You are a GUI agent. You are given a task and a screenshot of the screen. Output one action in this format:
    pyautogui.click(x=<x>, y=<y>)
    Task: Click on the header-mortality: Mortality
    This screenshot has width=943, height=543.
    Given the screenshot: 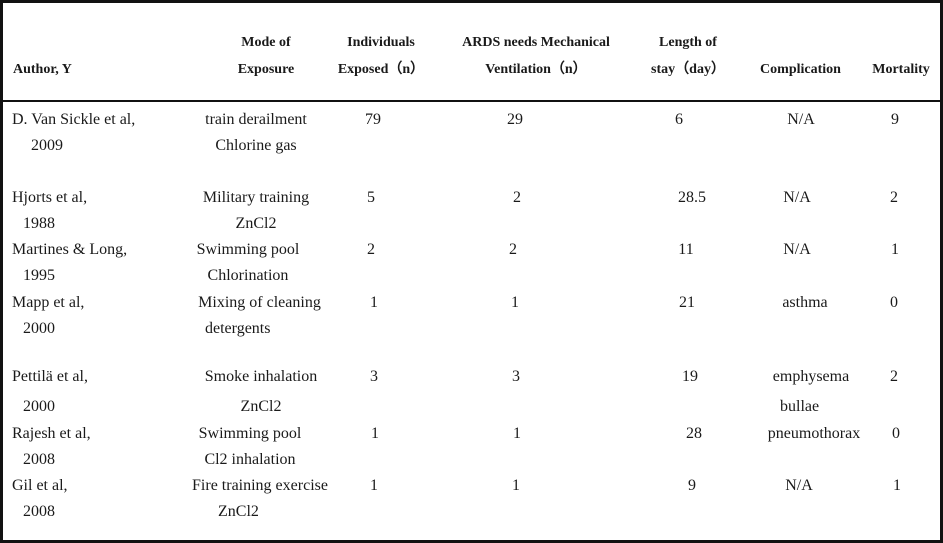 What is the action you would take?
    pyautogui.click(x=901, y=69)
    